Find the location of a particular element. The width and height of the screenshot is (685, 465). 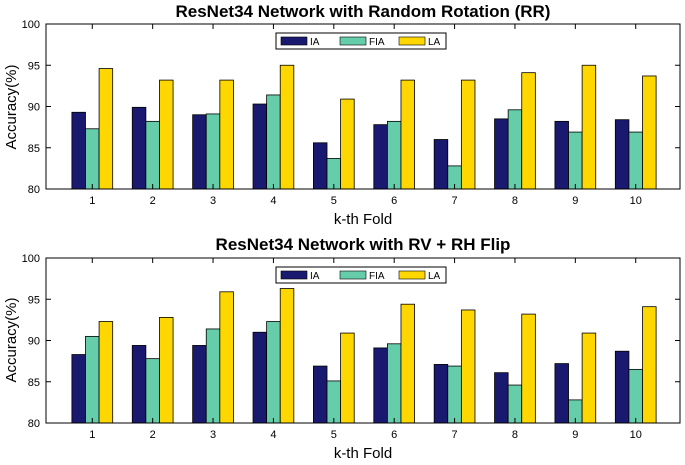

y-tick-label: 80 is located at coordinates (34, 424).